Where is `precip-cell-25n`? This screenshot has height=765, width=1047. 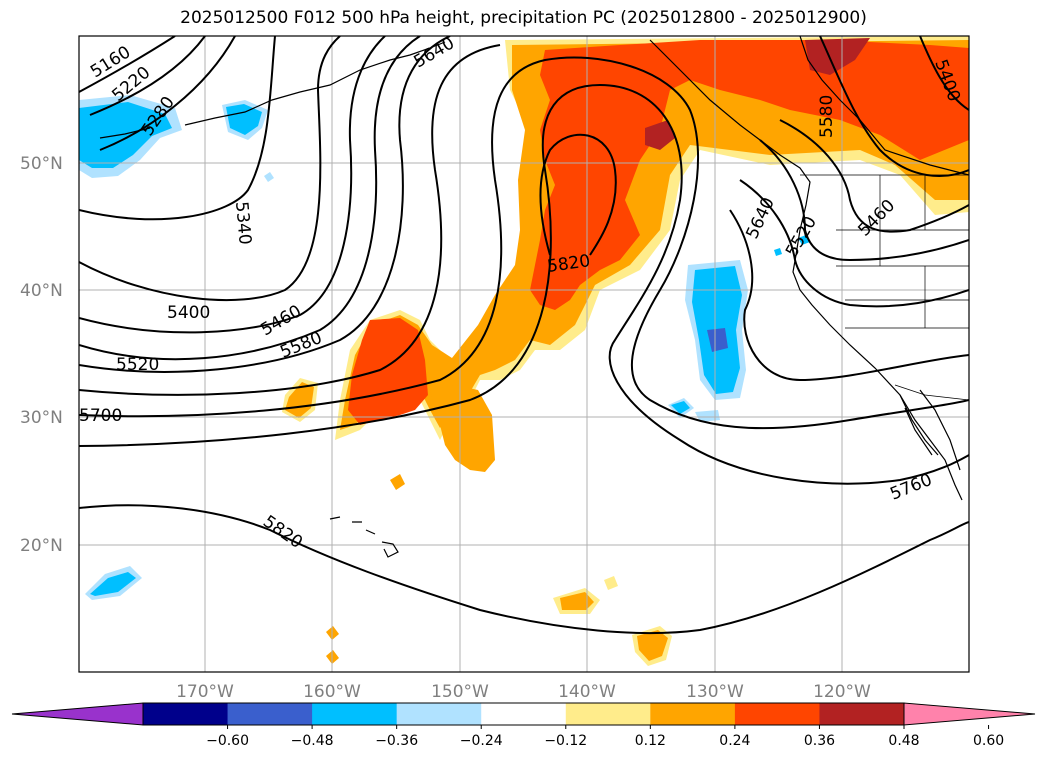
precip-cell-25n is located at coordinates (397, 482).